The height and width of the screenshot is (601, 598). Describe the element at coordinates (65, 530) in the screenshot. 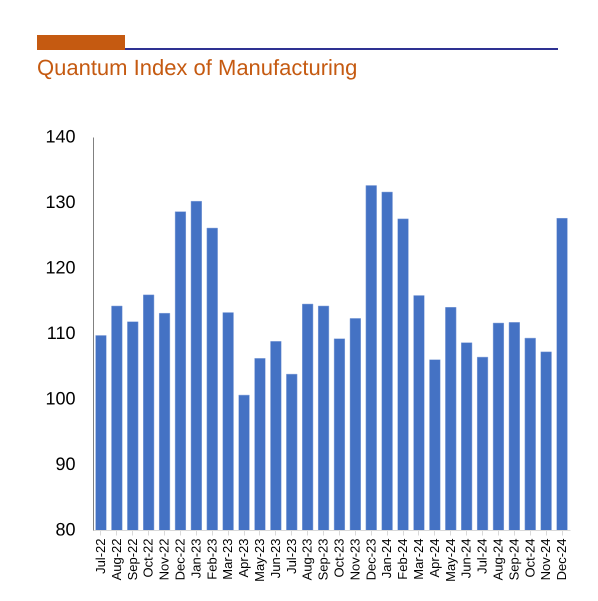

I see `y-tick-label: 80` at that location.